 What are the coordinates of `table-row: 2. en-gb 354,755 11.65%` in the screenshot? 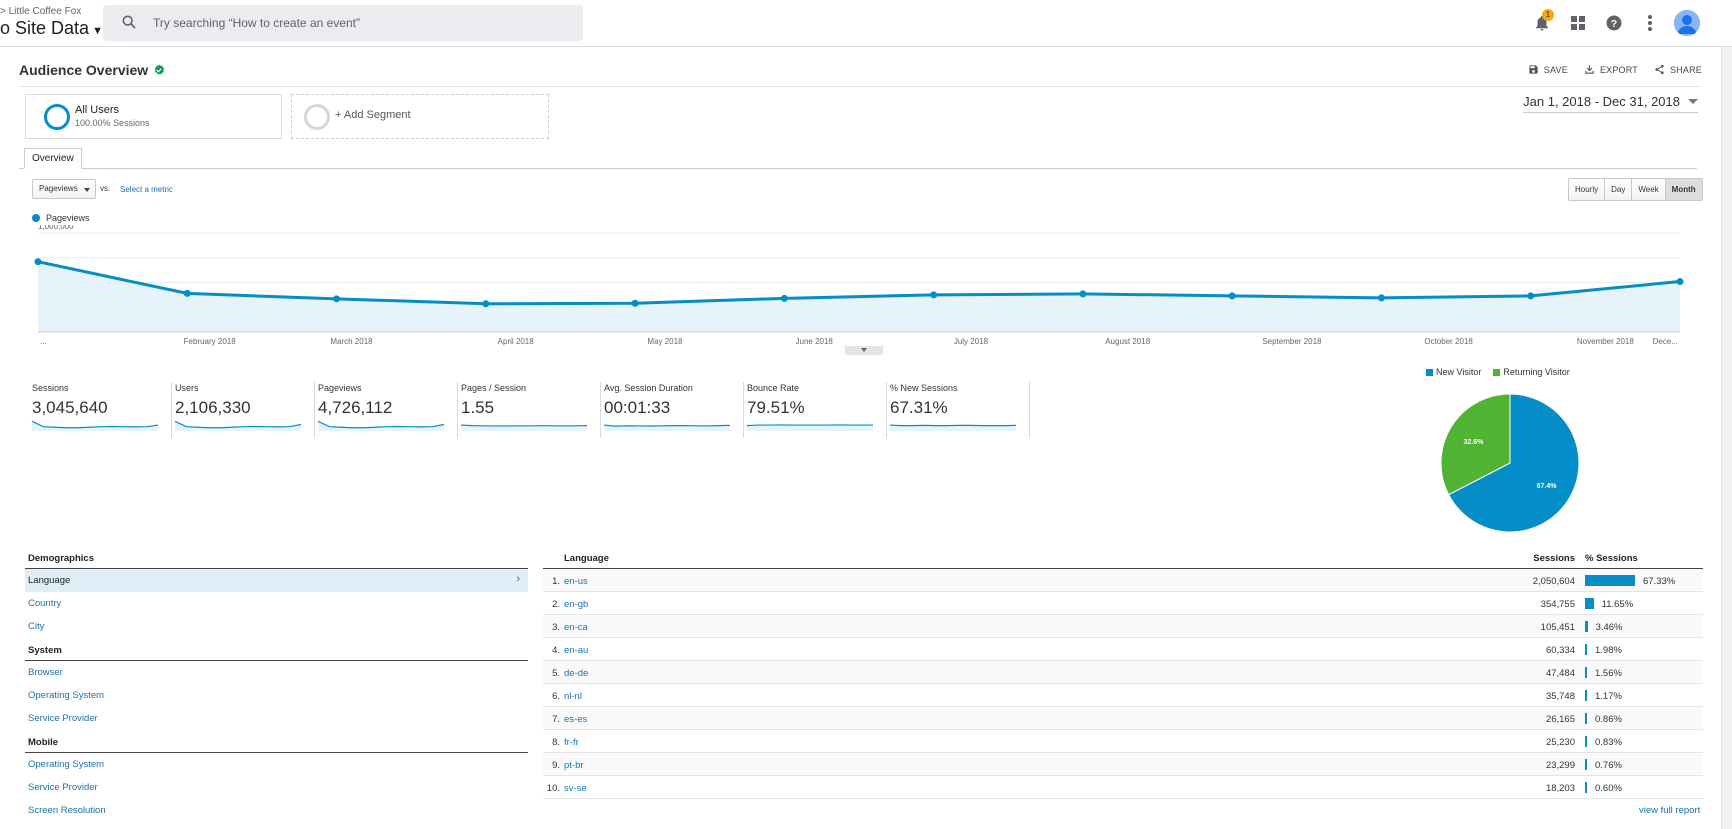 It's located at (1123, 603).